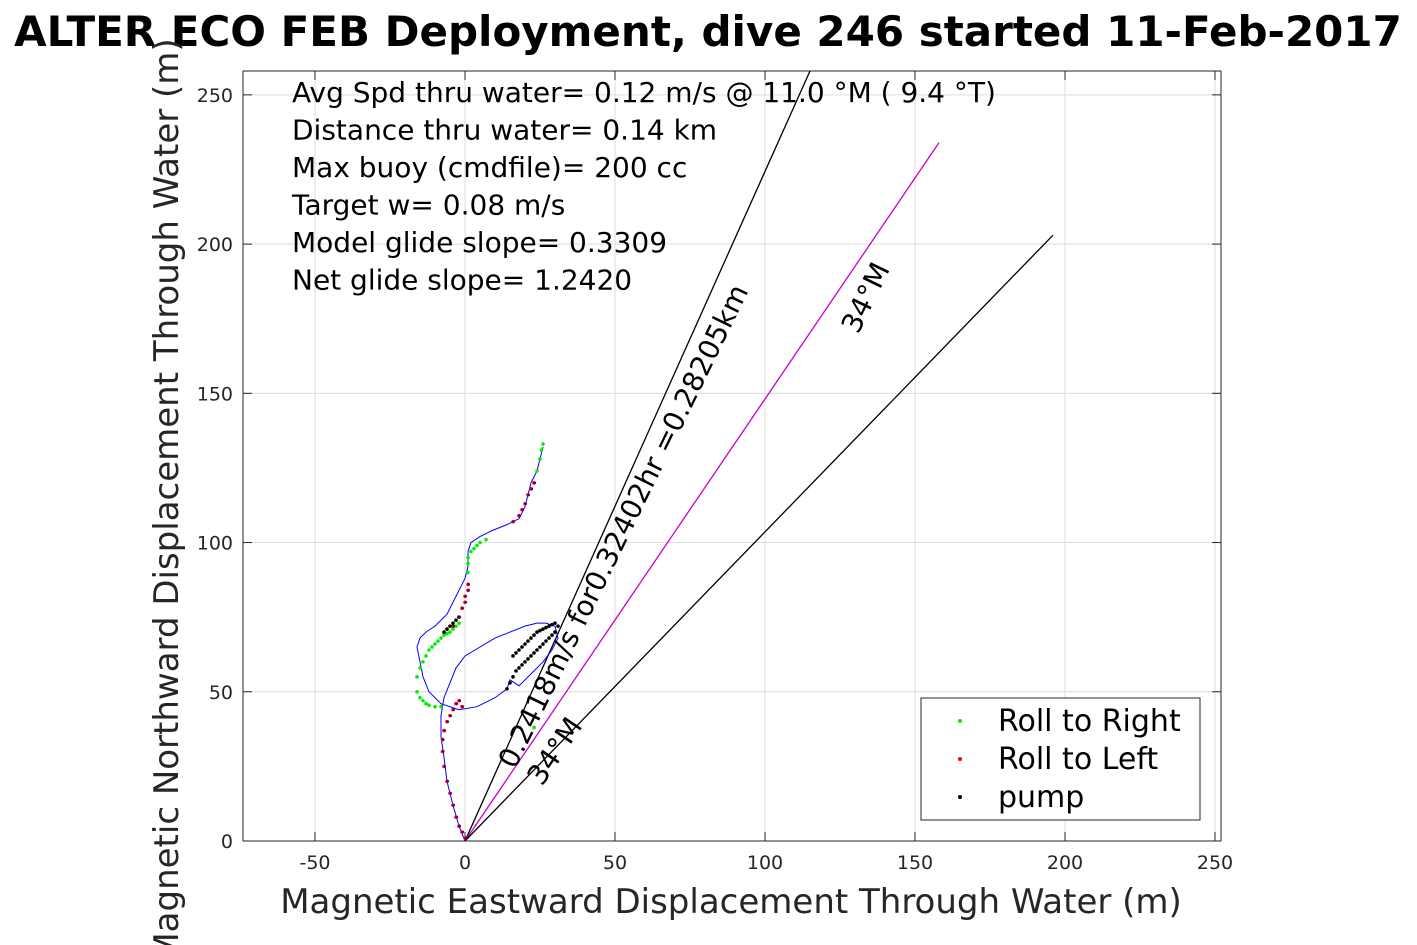 The height and width of the screenshot is (945, 1417). What do you see at coordinates (615, 863) in the screenshot?
I see `x-tick-label: 50` at bounding box center [615, 863].